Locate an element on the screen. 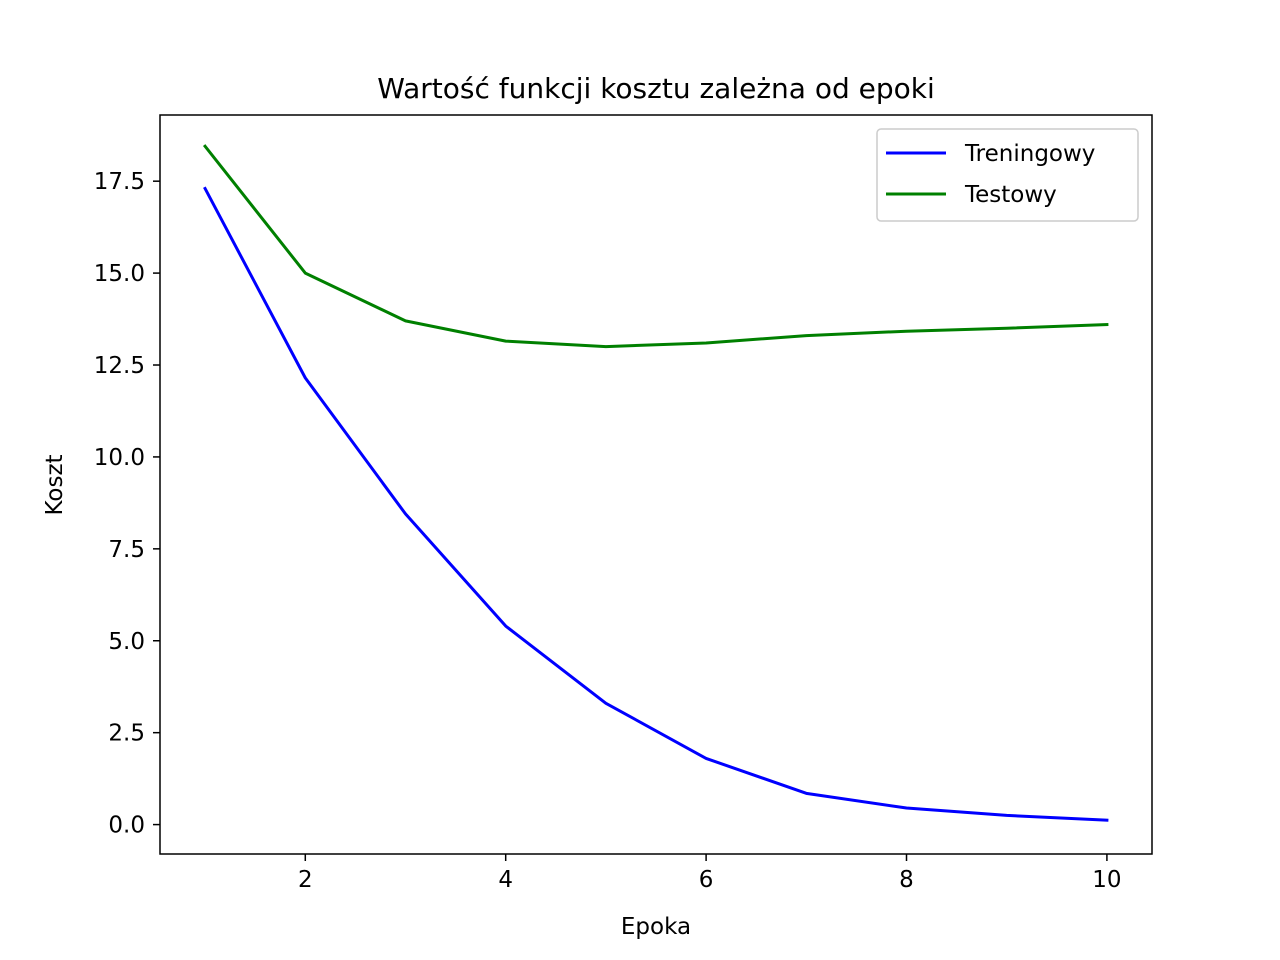  y-tick-label: 15.0 is located at coordinates (119, 274).